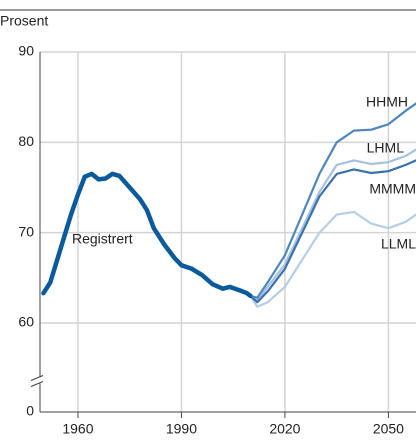  I want to click on y-axis-label: Prosent, so click(24, 21).